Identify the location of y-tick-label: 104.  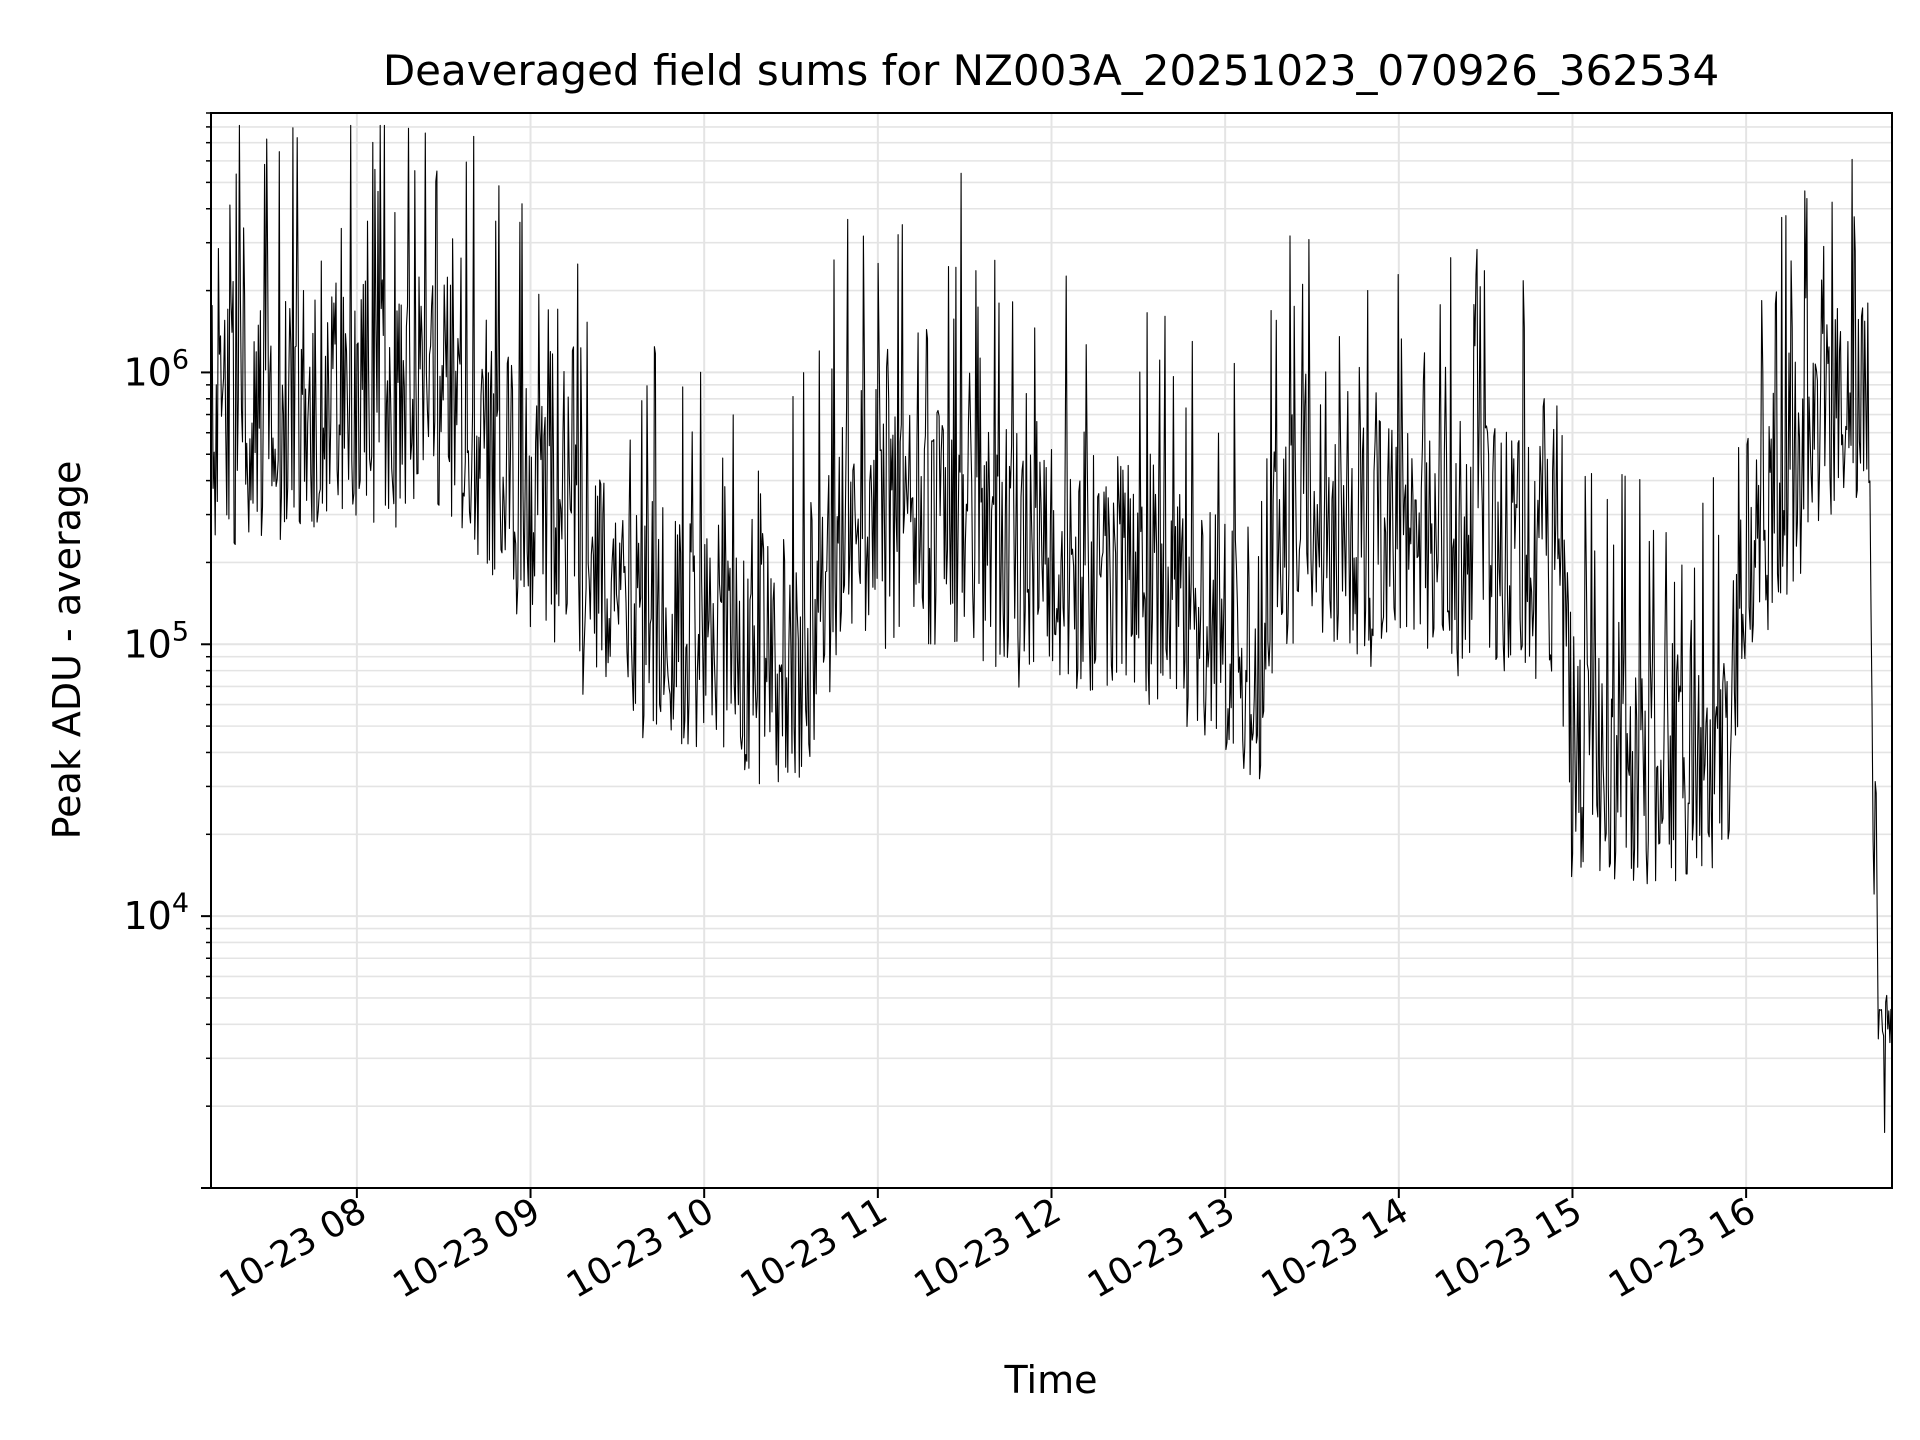
(156, 913).